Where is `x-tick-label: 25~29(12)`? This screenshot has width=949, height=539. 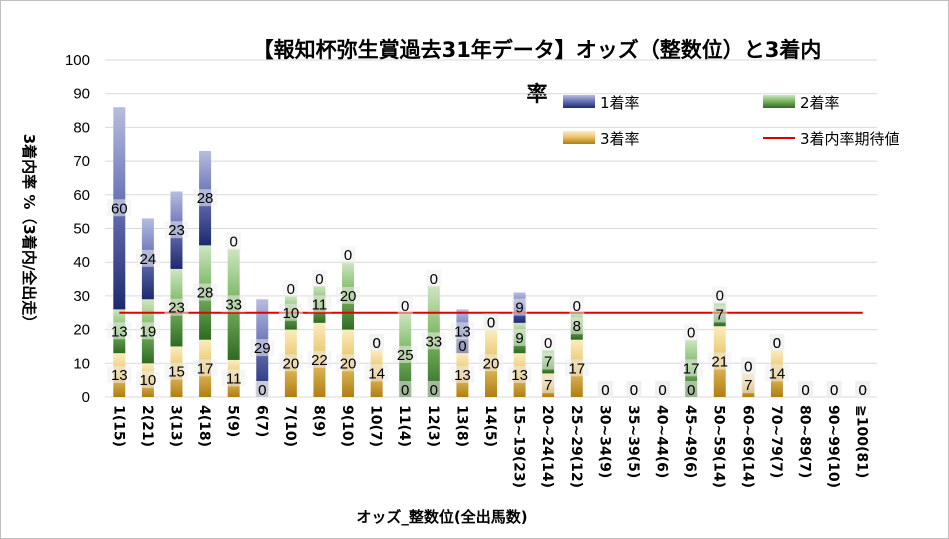 x-tick-label: 25~29(12) is located at coordinates (576, 446).